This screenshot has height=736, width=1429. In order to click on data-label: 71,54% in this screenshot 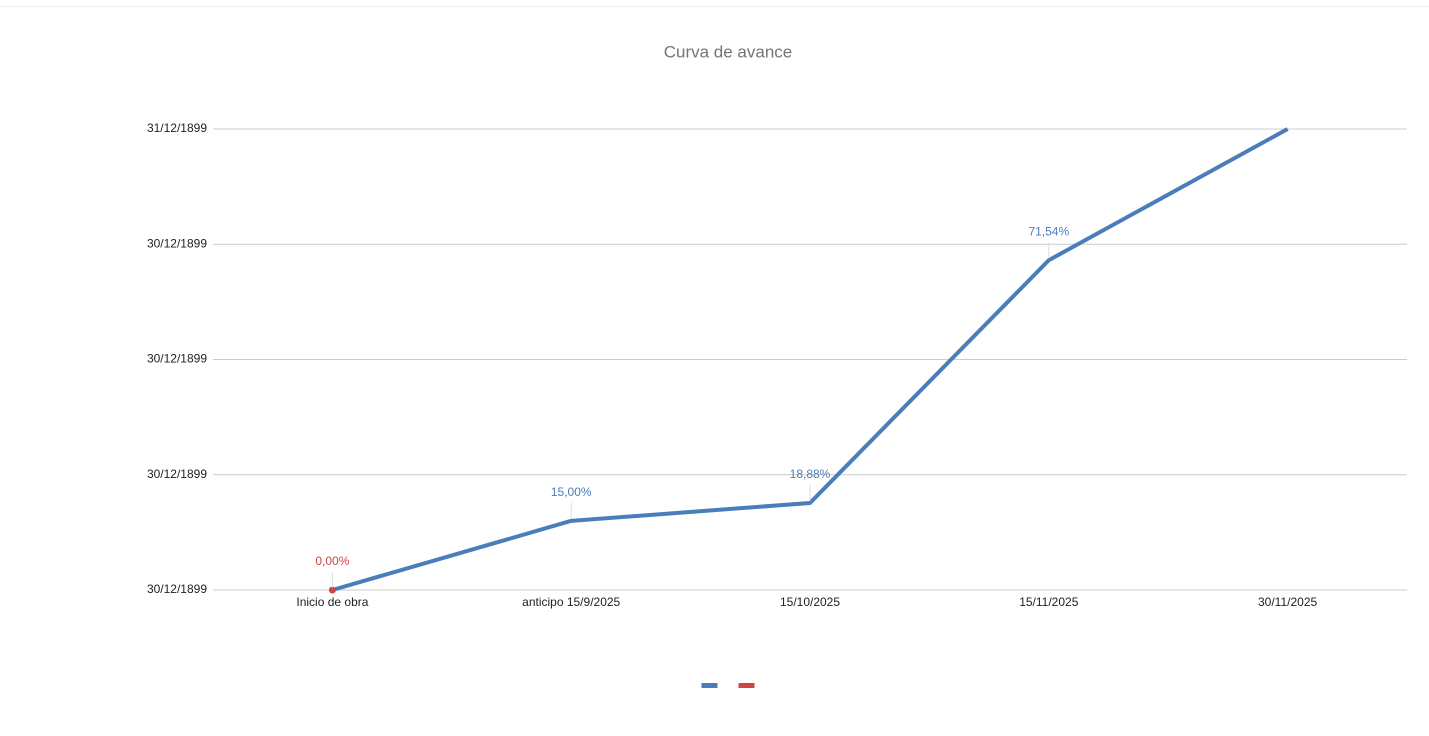, I will do `click(1048, 231)`.